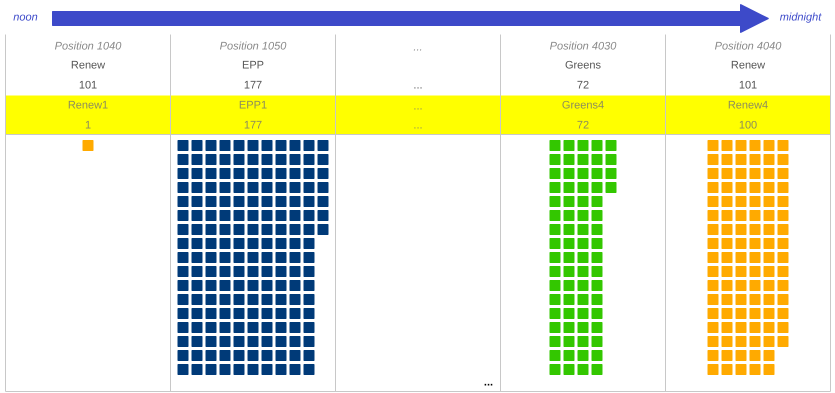  I want to click on category-label: Greens4, so click(583, 106).